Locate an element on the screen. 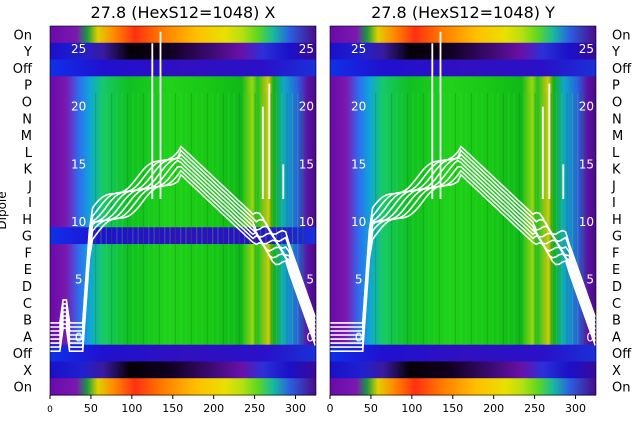 This screenshot has height=440, width=640. row-label: L is located at coordinates (616, 153).